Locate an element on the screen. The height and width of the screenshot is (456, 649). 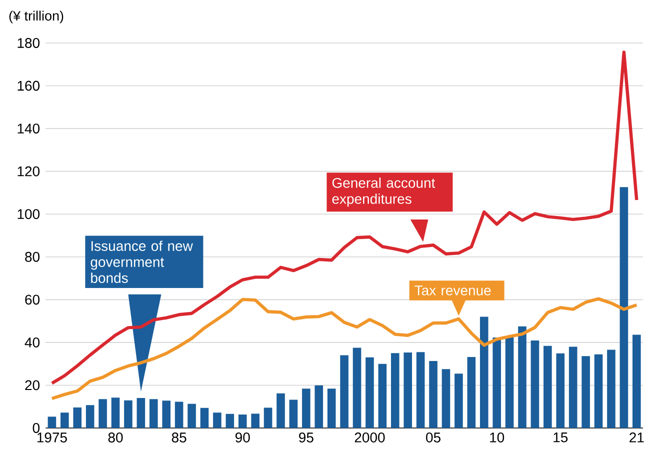
x-tick-label: 2000 is located at coordinates (369, 437).